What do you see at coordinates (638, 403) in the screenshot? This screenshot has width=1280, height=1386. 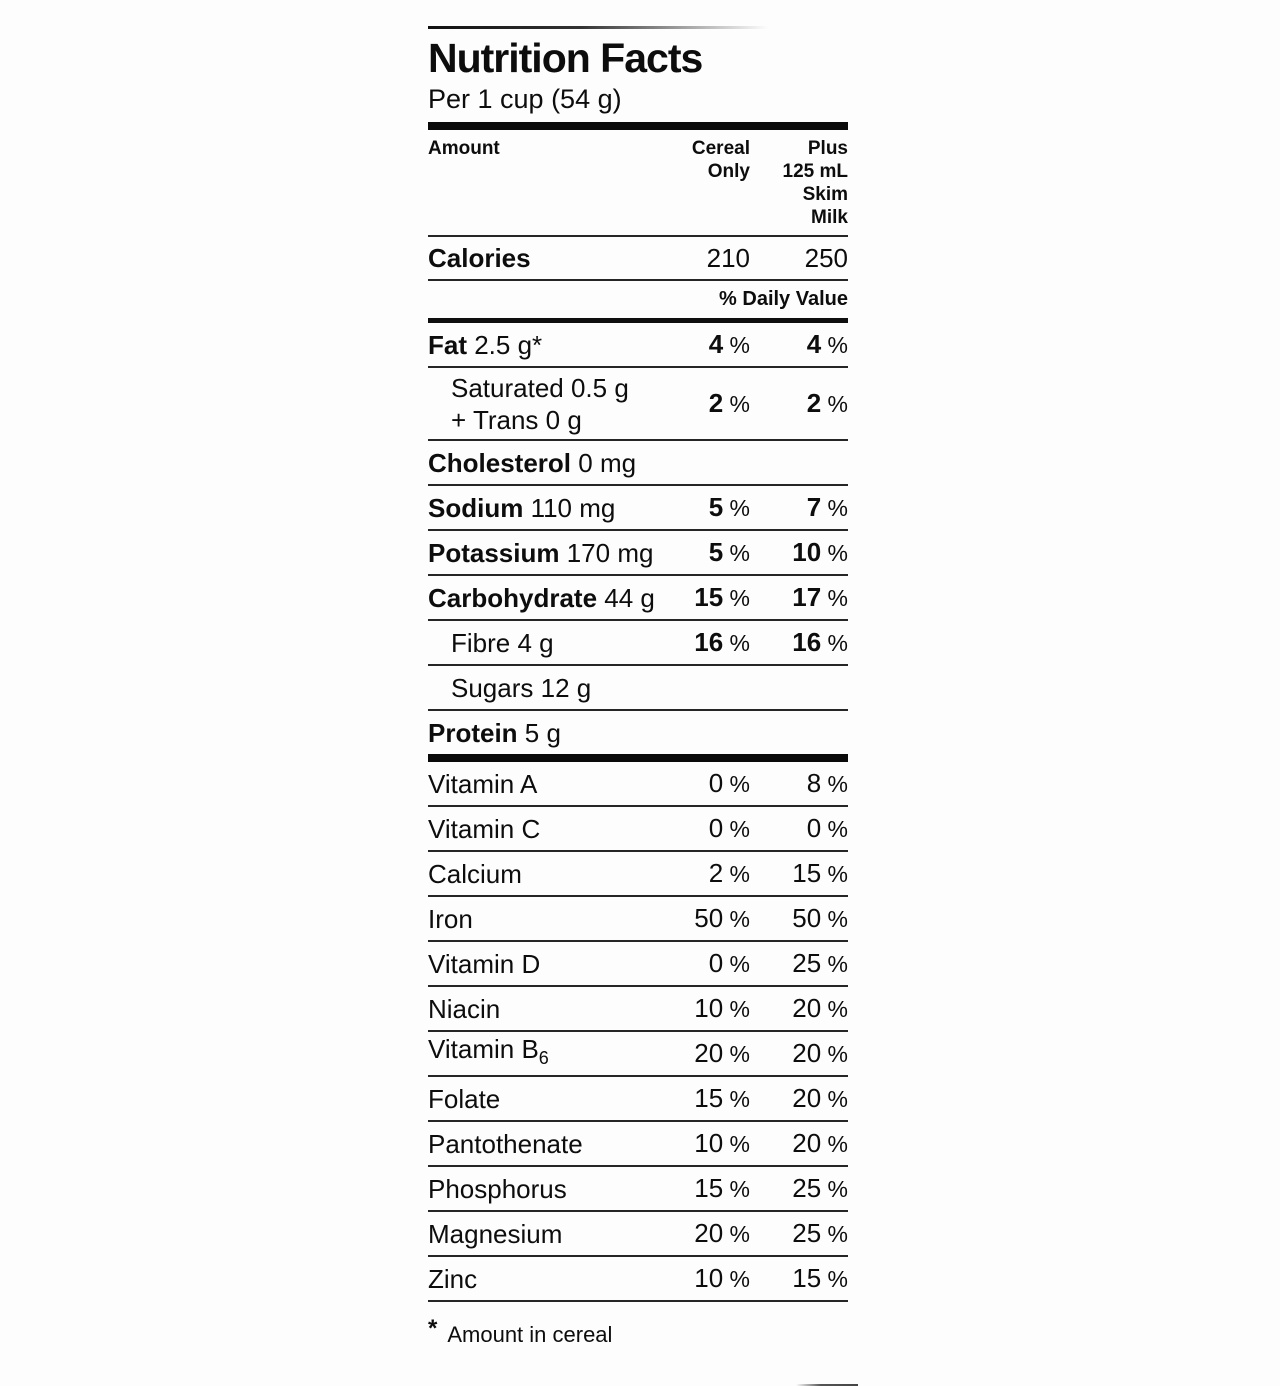 I see `row-saturated-trans: Saturated 0.5 g + Trans 0 g 2 % 2 %` at bounding box center [638, 403].